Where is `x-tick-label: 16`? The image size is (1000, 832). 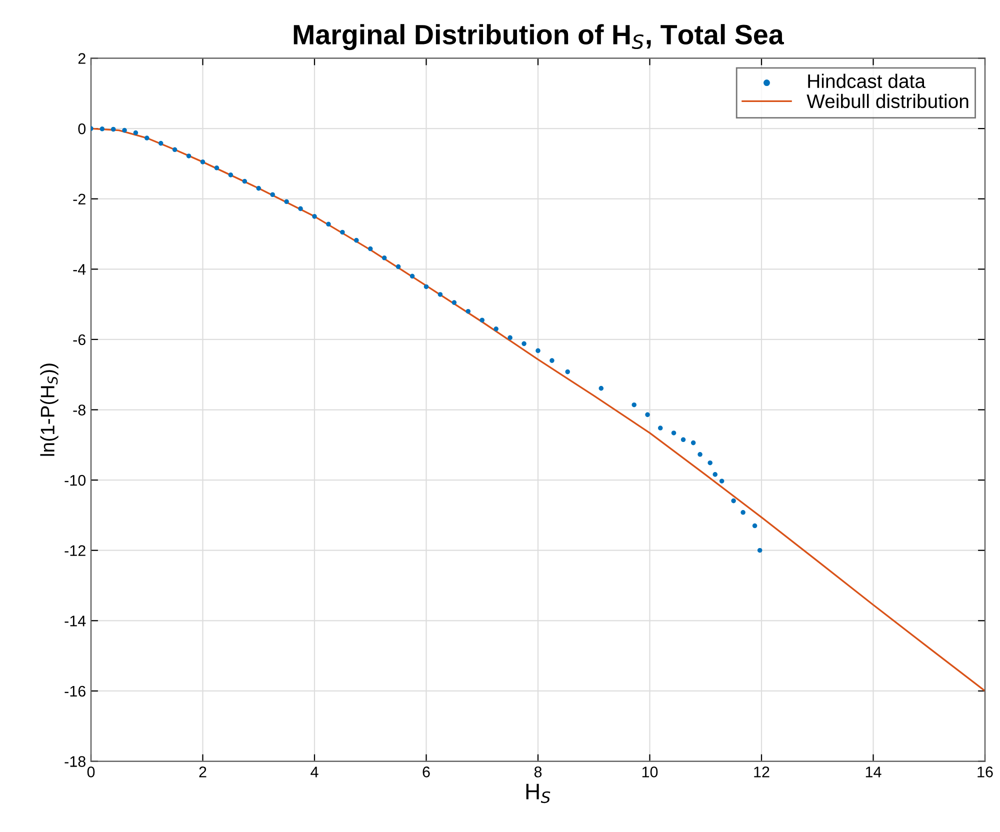
x-tick-label: 16 is located at coordinates (985, 772).